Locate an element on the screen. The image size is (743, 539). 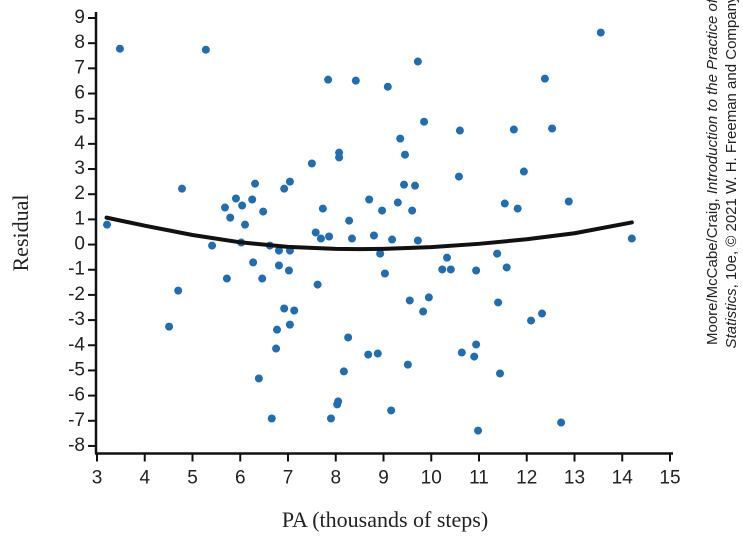
y-tick-label: -1 is located at coordinates (76, 269).